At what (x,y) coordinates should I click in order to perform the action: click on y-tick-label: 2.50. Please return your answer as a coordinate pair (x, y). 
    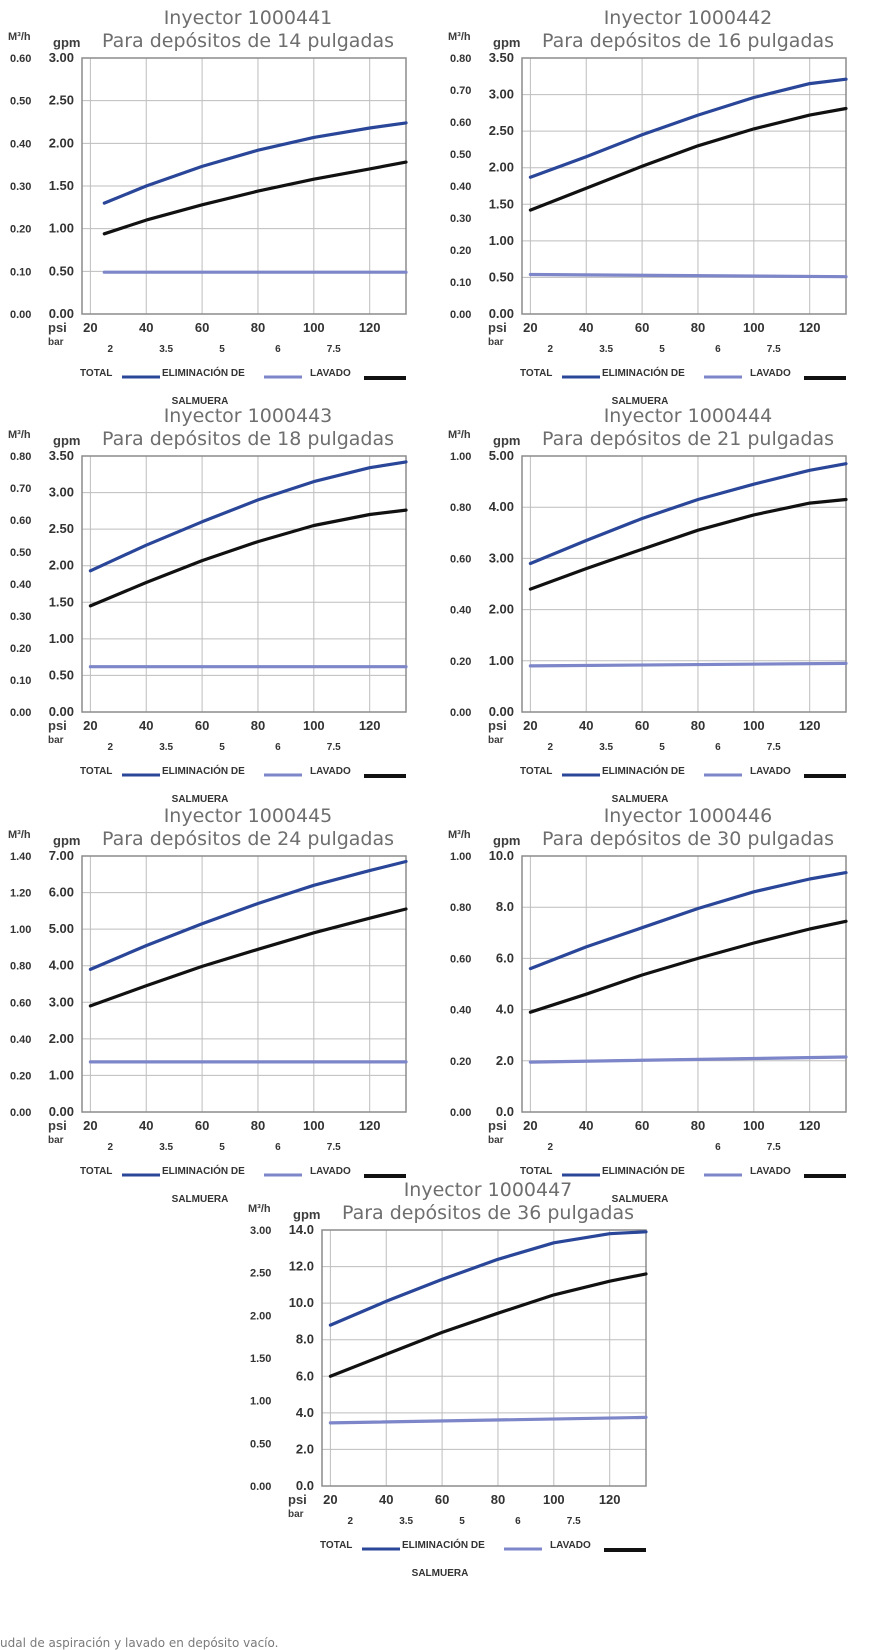
    Looking at the image, I should click on (61, 100).